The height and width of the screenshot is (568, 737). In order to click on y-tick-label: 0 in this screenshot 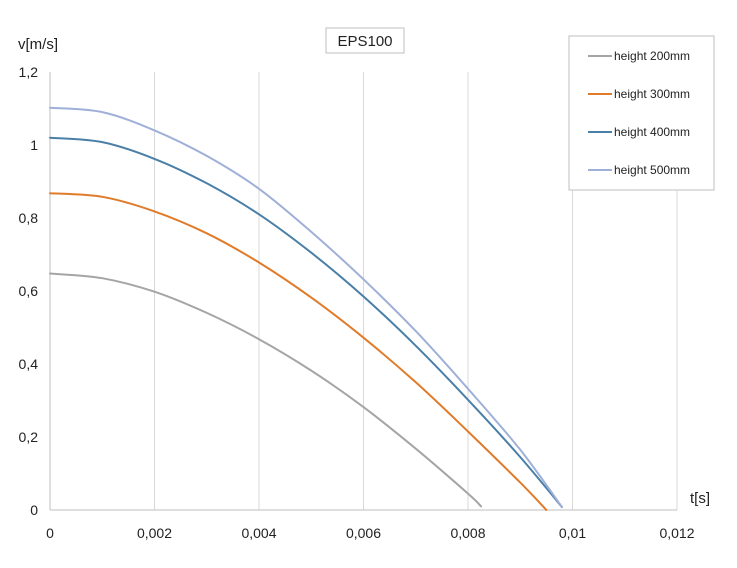, I will do `click(34, 510)`.